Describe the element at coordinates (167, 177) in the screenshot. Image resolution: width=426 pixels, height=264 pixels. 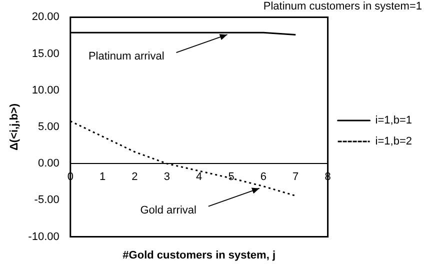
I see `x-tick-label: 3` at that location.